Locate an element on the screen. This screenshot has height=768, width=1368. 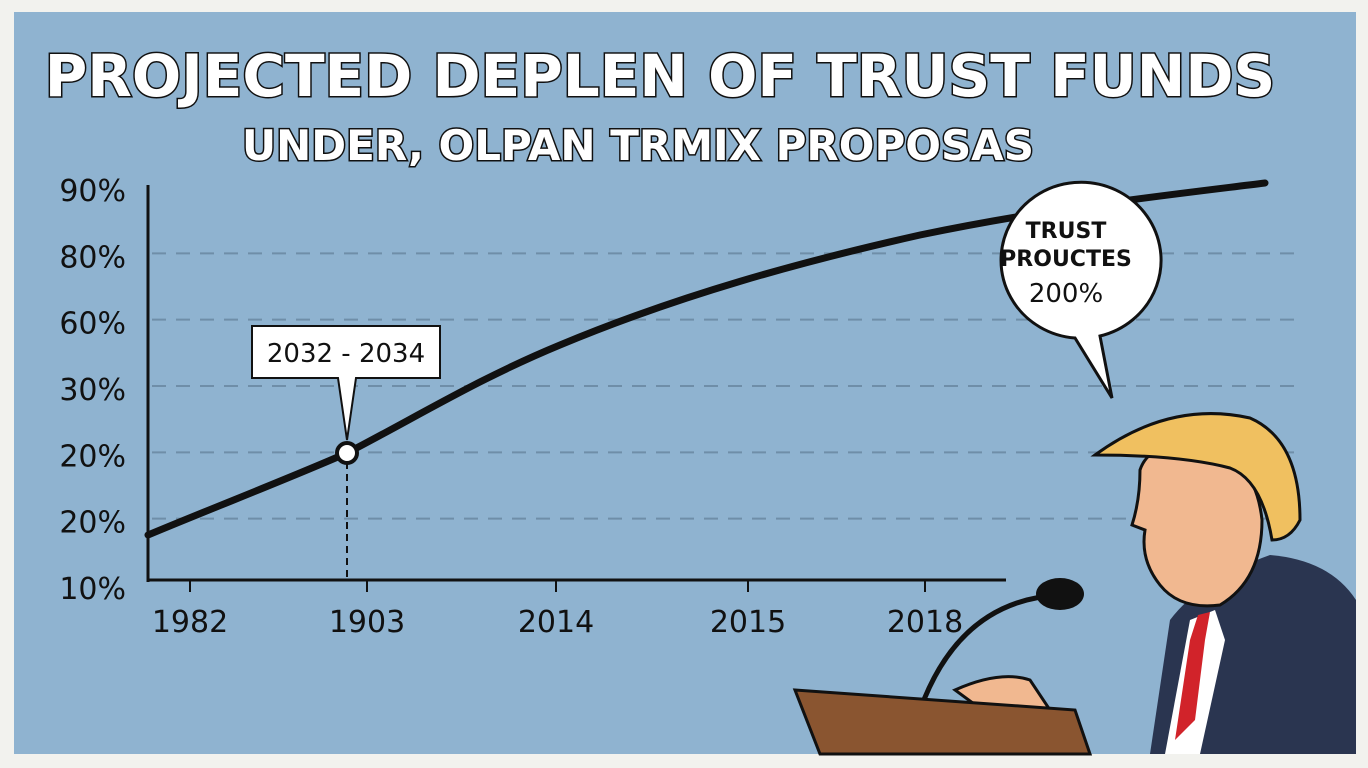
y-axis-label: 80% is located at coordinates (92, 257).